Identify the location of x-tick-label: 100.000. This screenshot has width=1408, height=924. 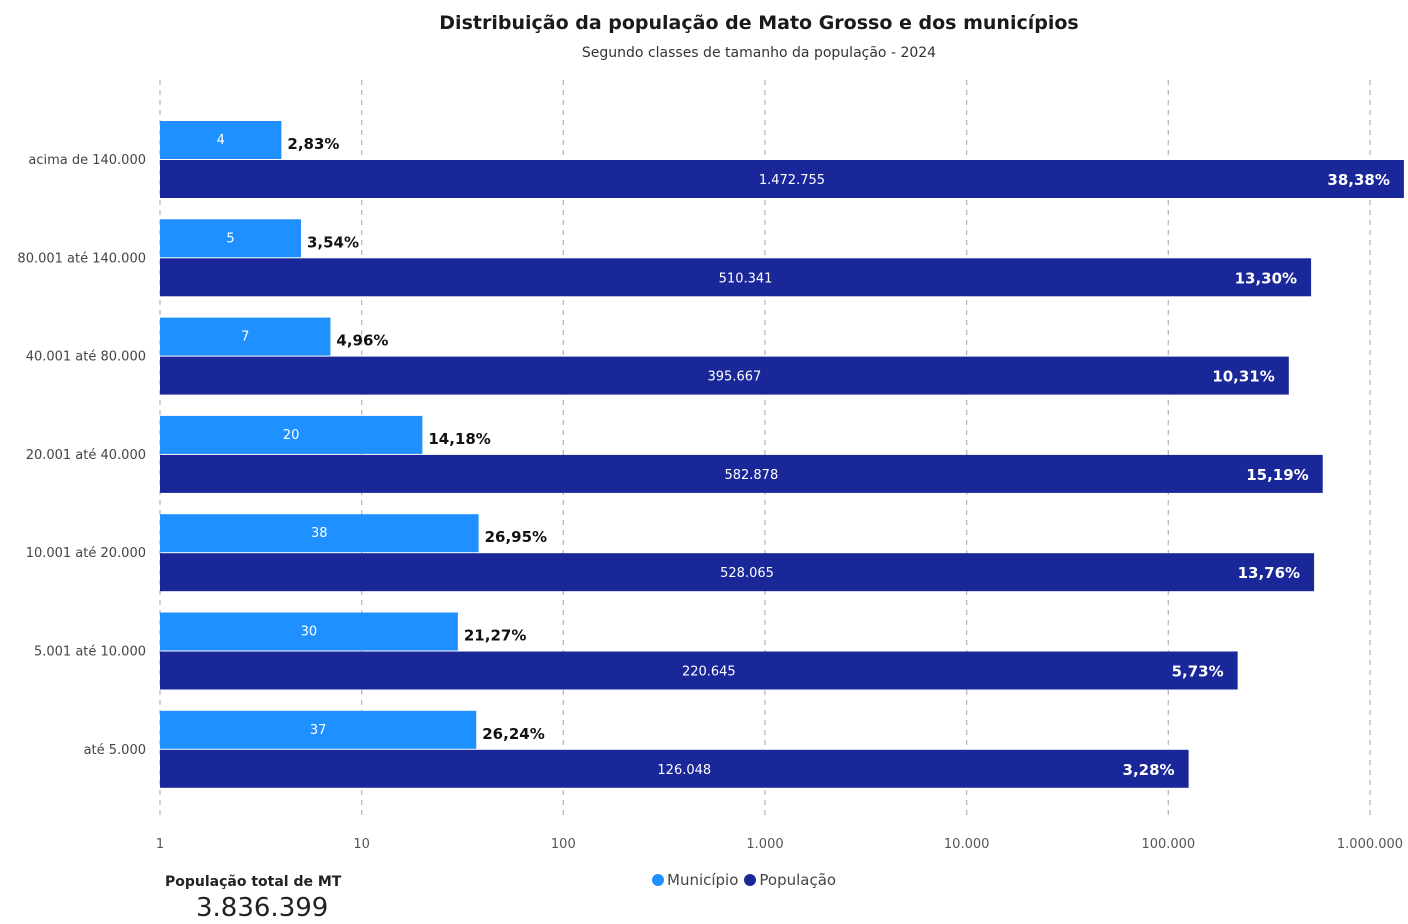
(1168, 844).